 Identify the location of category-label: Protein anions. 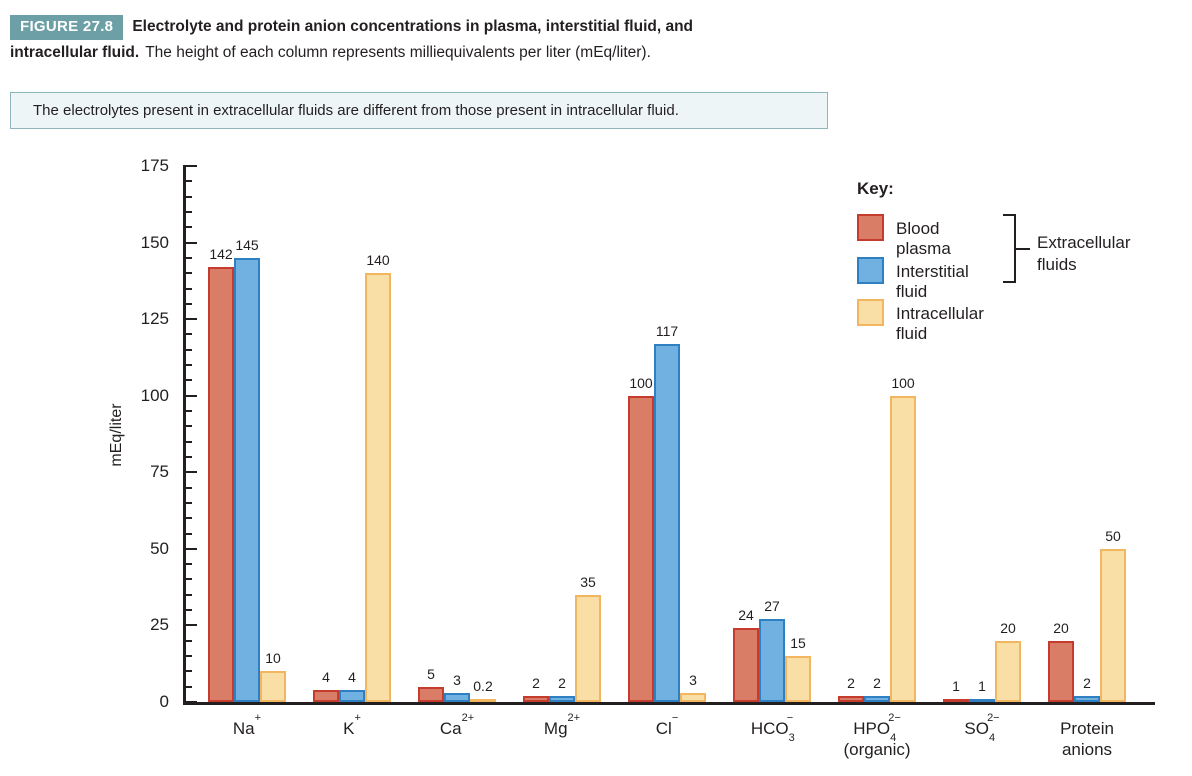
(1087, 739).